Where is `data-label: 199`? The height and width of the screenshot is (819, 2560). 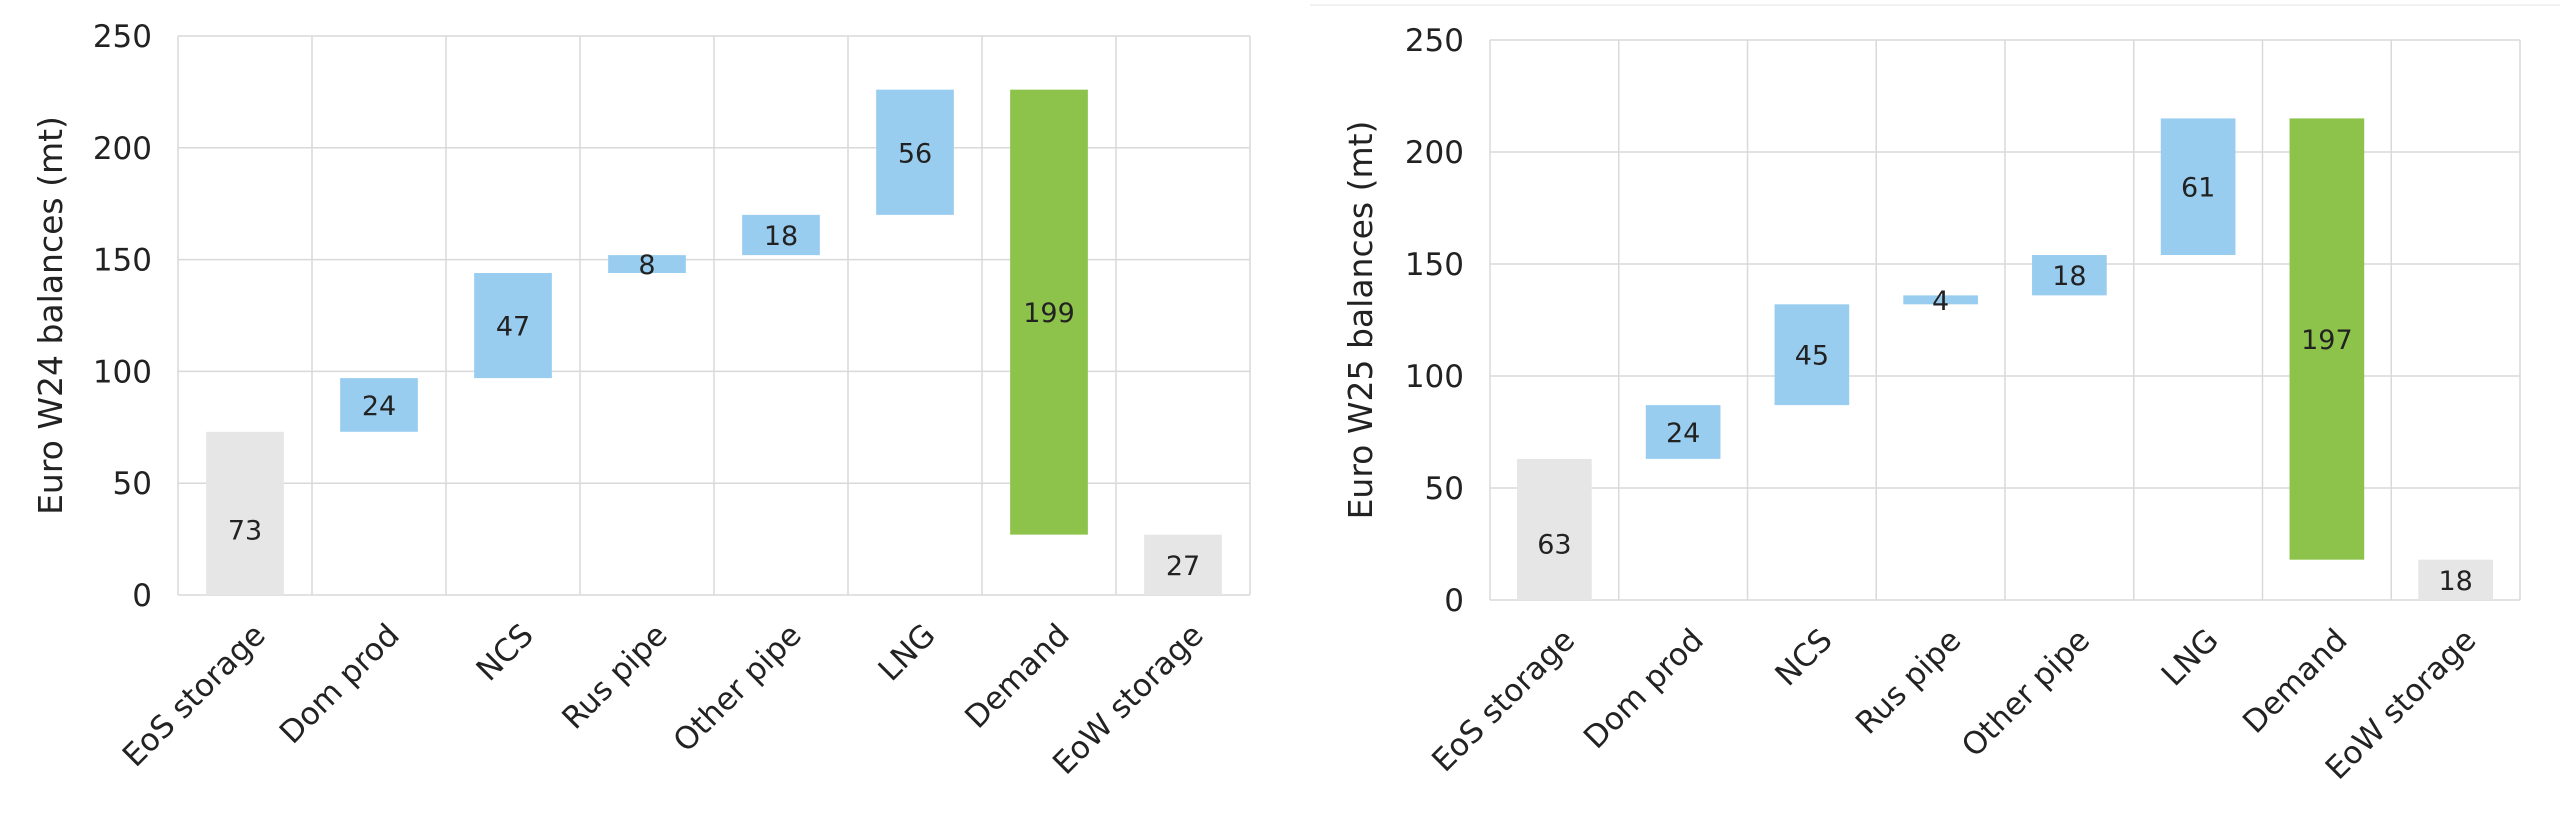 data-label: 199 is located at coordinates (1049, 313).